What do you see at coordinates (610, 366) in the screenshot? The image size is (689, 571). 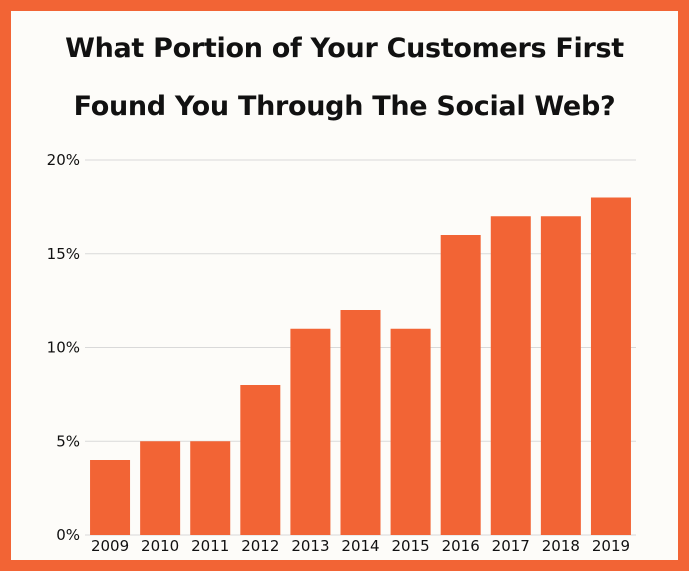 I see `bar-2019` at bounding box center [610, 366].